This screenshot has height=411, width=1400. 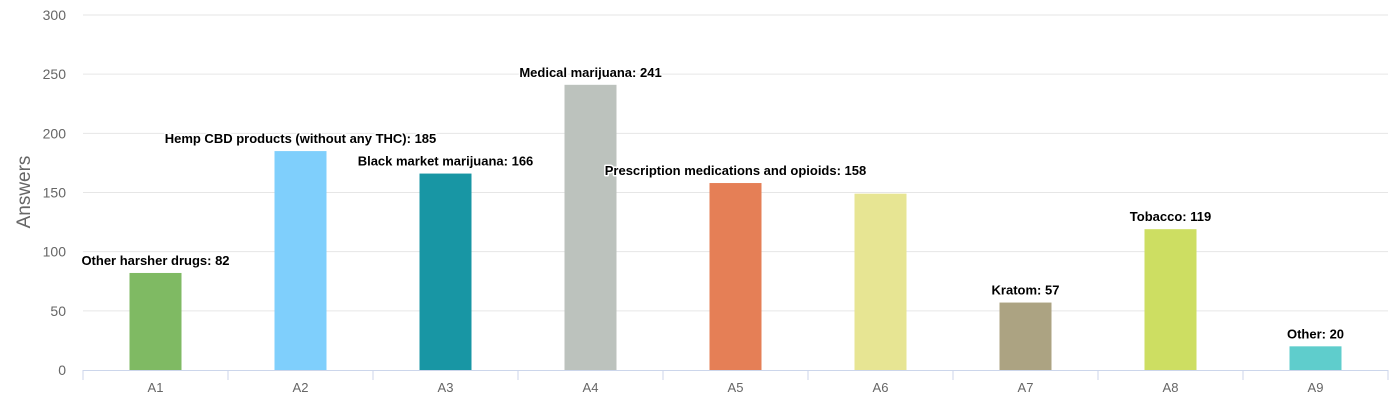 I want to click on y-tick-label: 0, so click(x=62, y=370).